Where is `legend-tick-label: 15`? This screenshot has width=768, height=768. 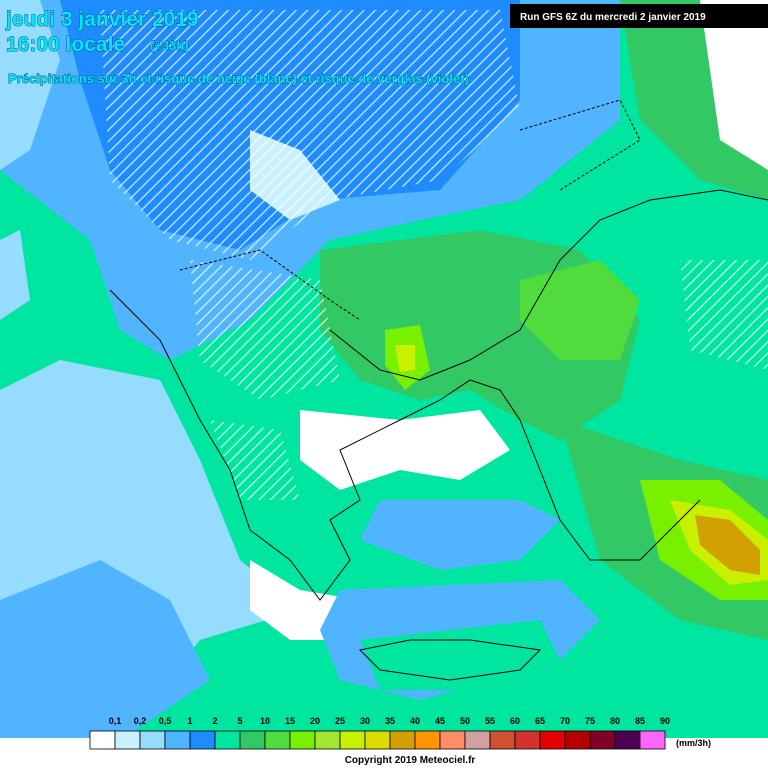 legend-tick-label: 15 is located at coordinates (290, 721).